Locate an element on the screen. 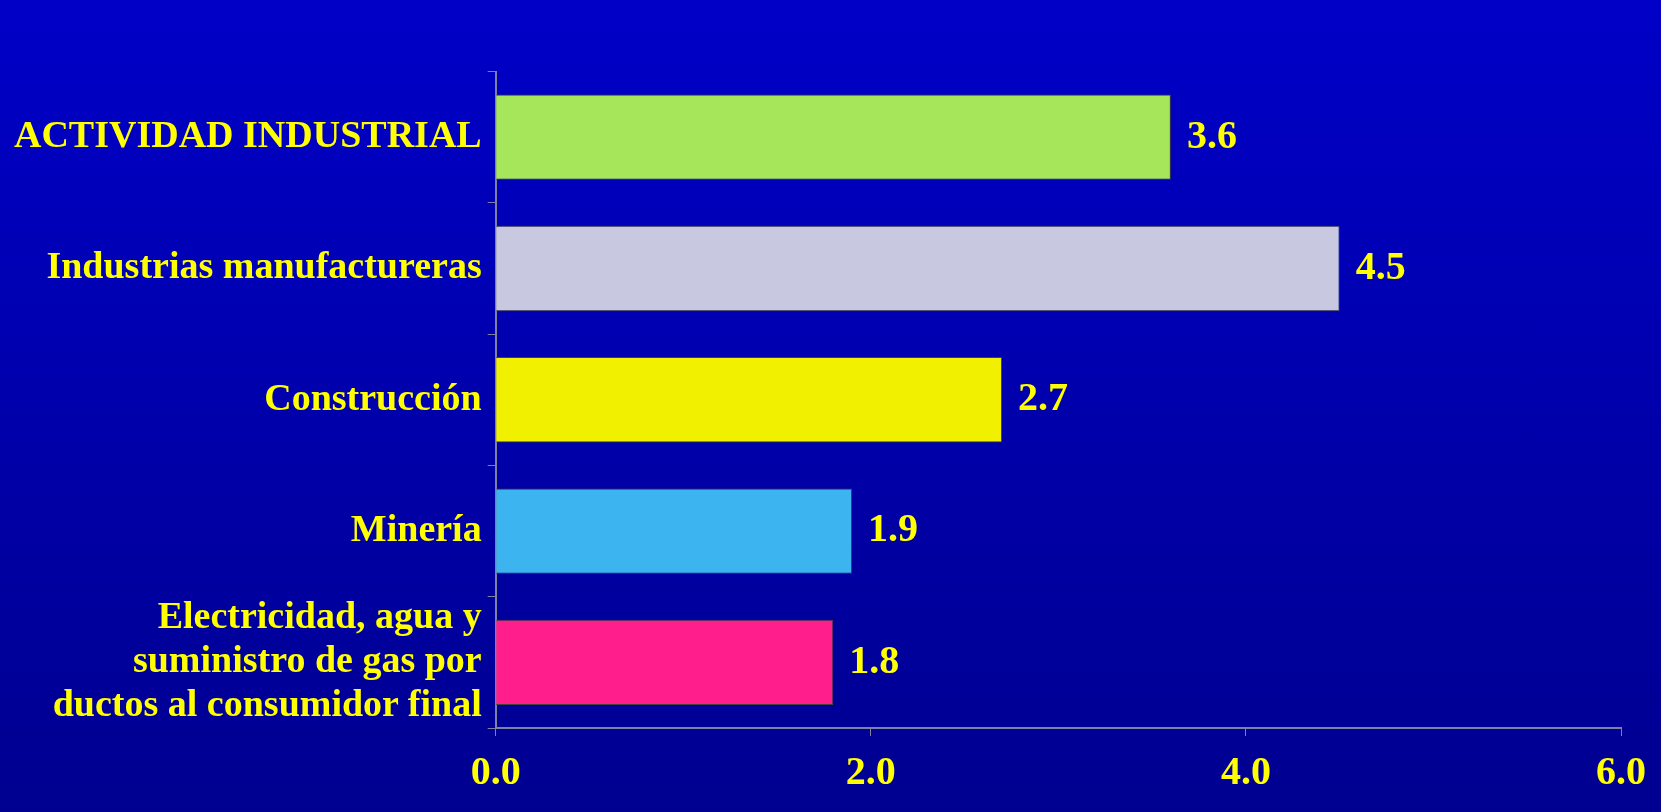 The height and width of the screenshot is (812, 1661). y-tick-label: ACTIVIDAD INDUSTRIAL is located at coordinates (247, 134).